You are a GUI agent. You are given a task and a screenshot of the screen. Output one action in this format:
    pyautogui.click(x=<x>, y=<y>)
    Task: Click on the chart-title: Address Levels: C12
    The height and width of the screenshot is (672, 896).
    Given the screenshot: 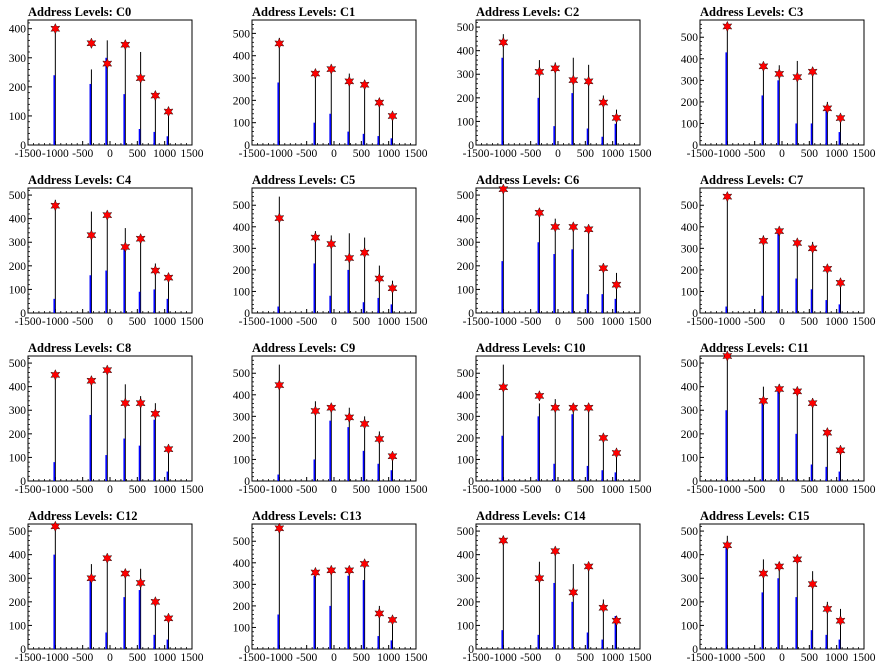 What is the action you would take?
    pyautogui.click(x=83, y=516)
    